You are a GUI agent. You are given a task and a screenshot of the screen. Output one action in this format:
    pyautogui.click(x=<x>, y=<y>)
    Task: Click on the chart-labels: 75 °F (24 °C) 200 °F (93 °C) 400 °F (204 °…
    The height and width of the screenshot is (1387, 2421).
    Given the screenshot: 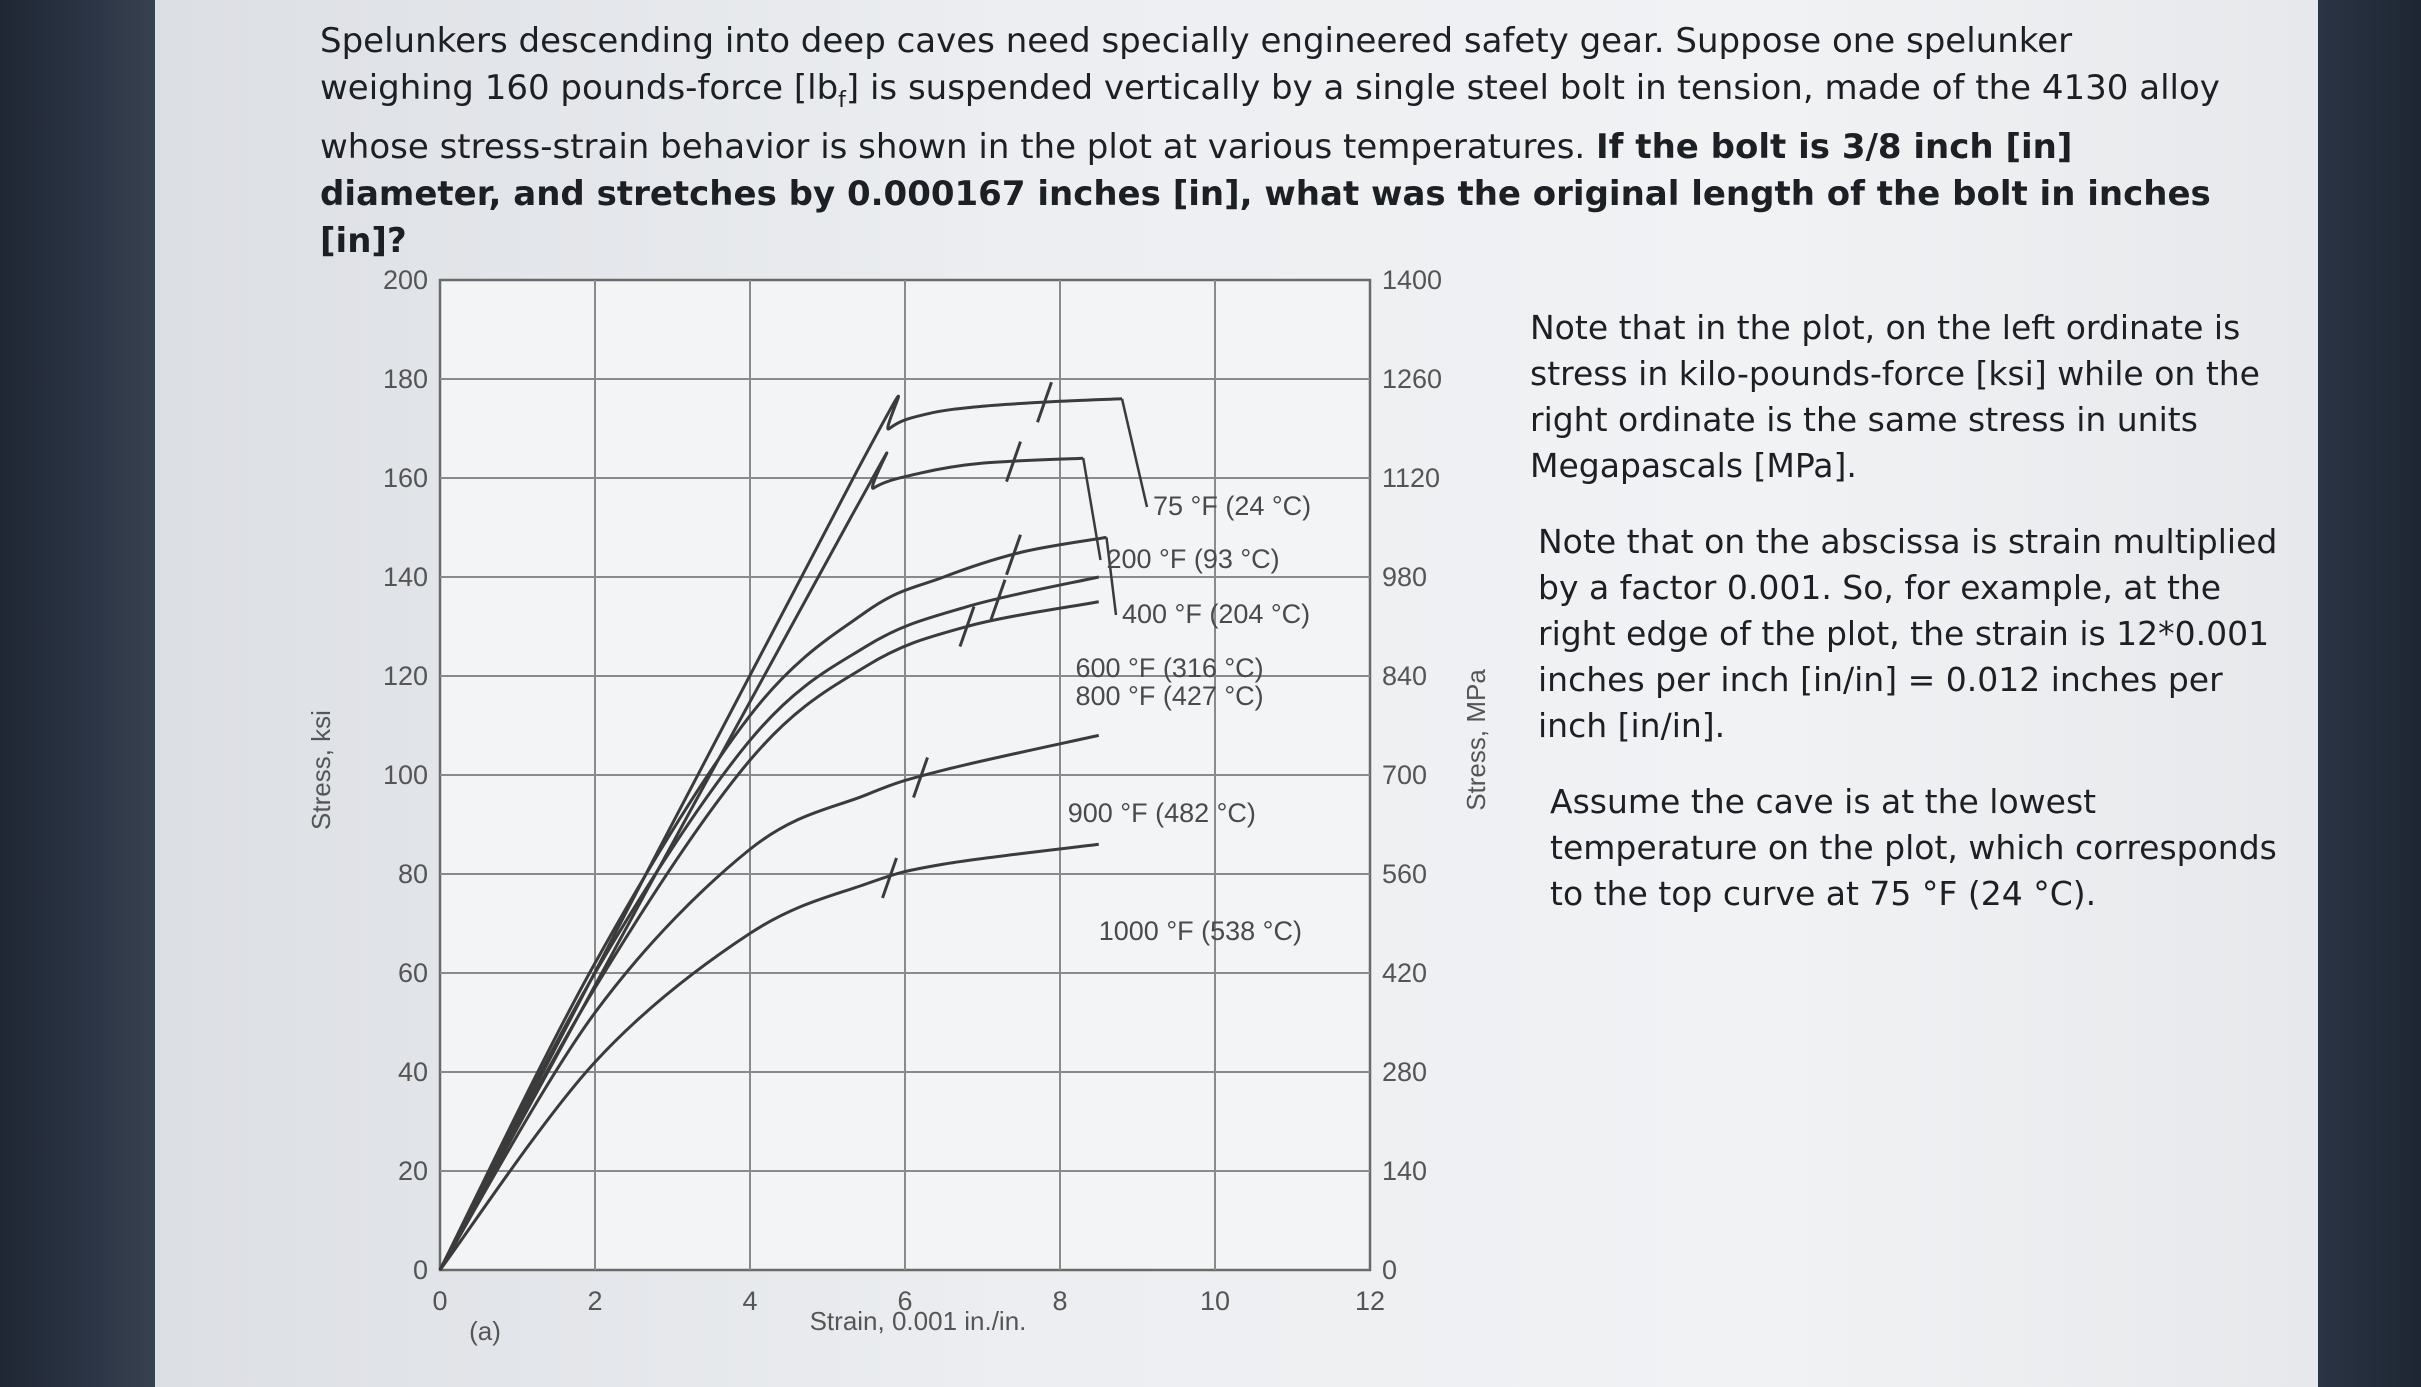 What is the action you would take?
    pyautogui.click(x=1189, y=718)
    